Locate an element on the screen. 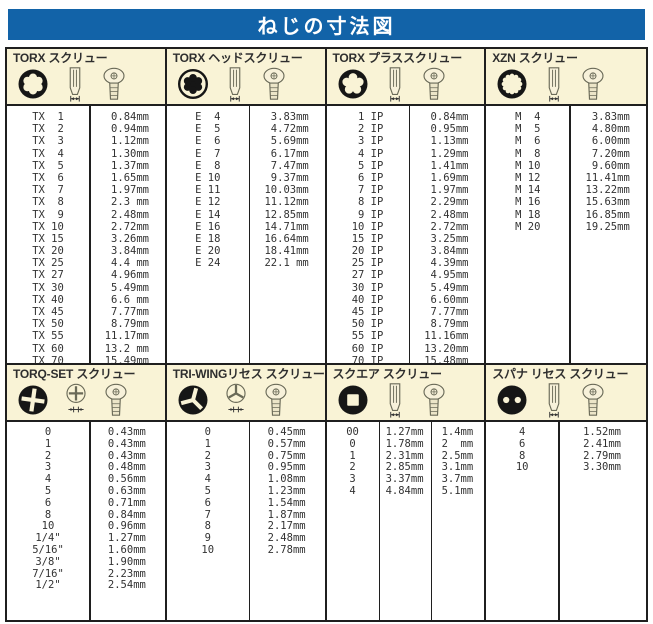 The width and height of the screenshot is (653, 624). size-cell: 50 IP is located at coordinates (367, 324).